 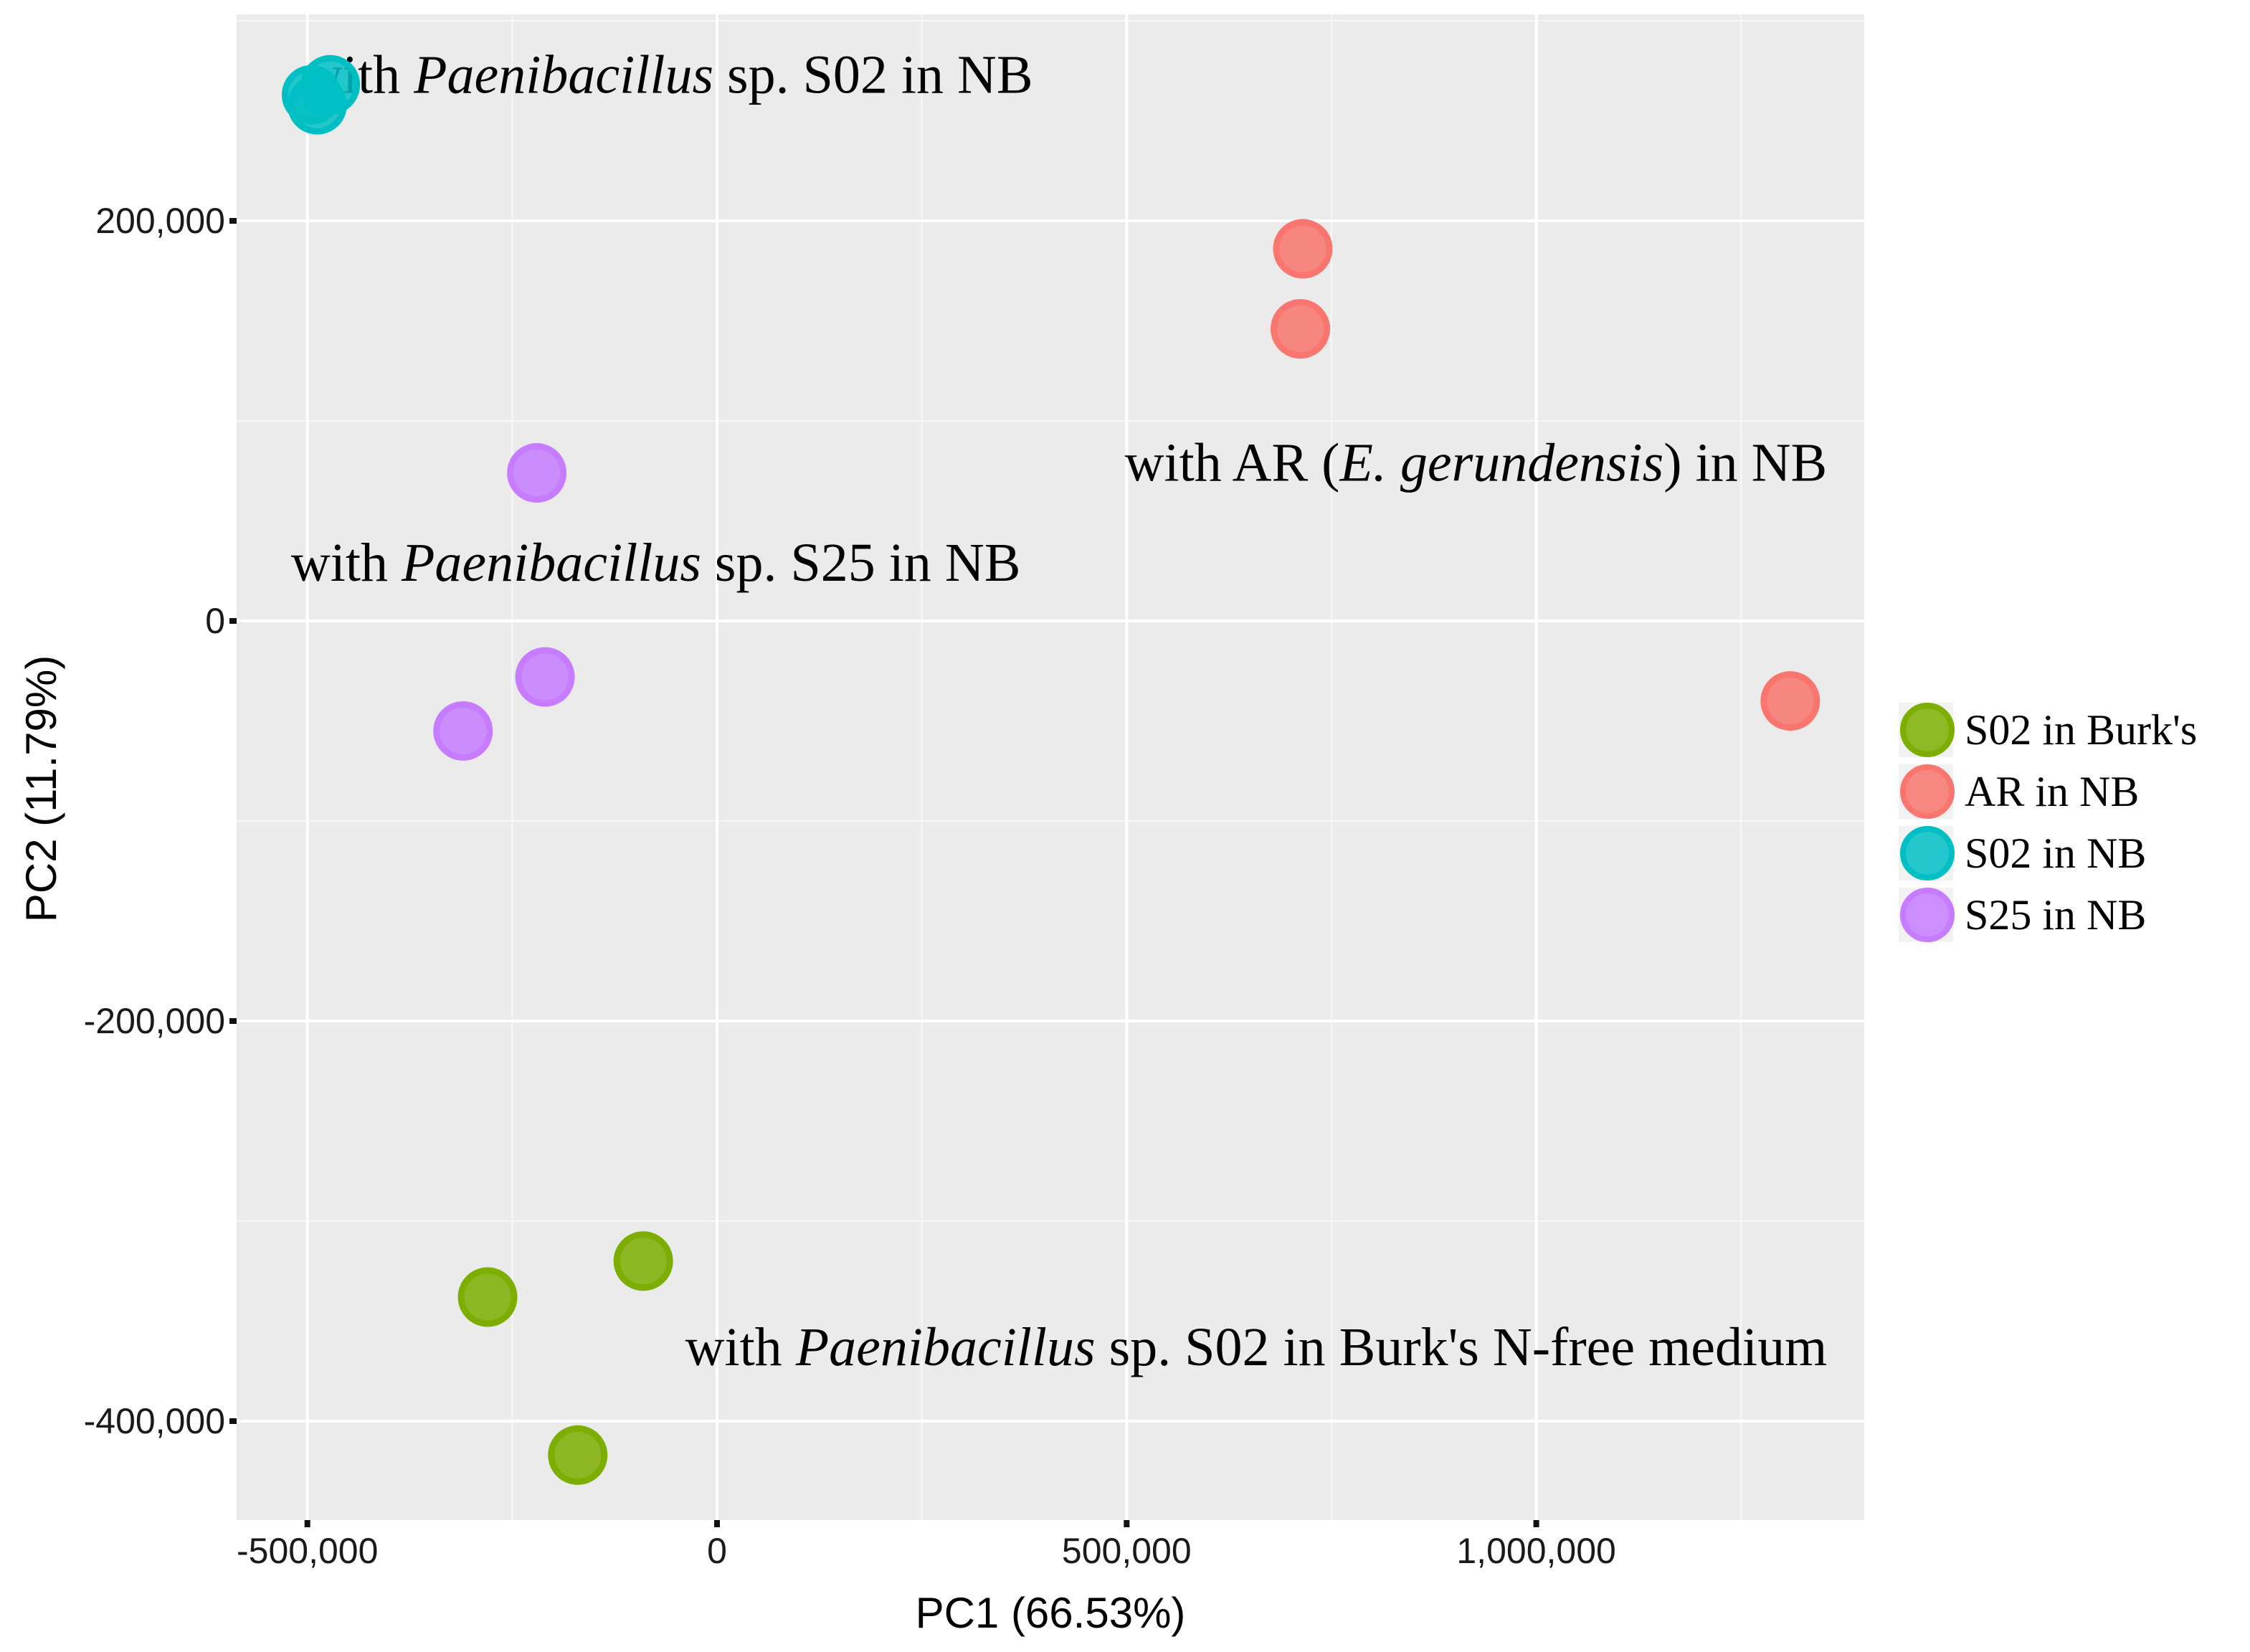 What do you see at coordinates (2052, 791) in the screenshot?
I see `legend-label-ar-in-nb: AR in NB` at bounding box center [2052, 791].